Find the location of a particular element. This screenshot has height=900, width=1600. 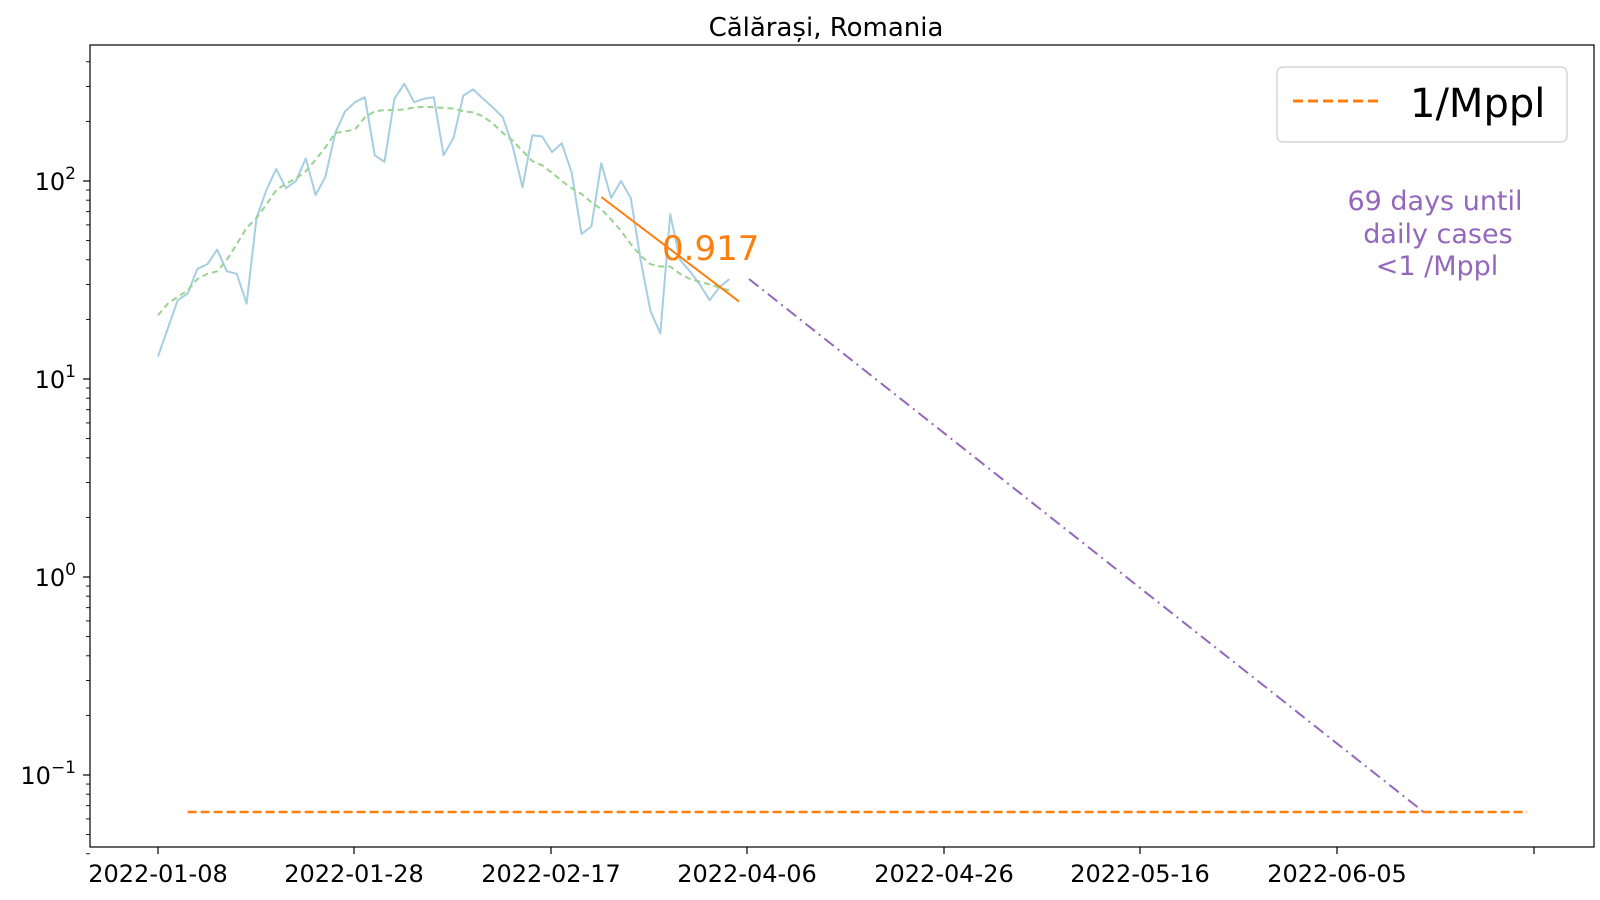

legend-label-1mppl: 1/Mppl is located at coordinates (1477, 104).